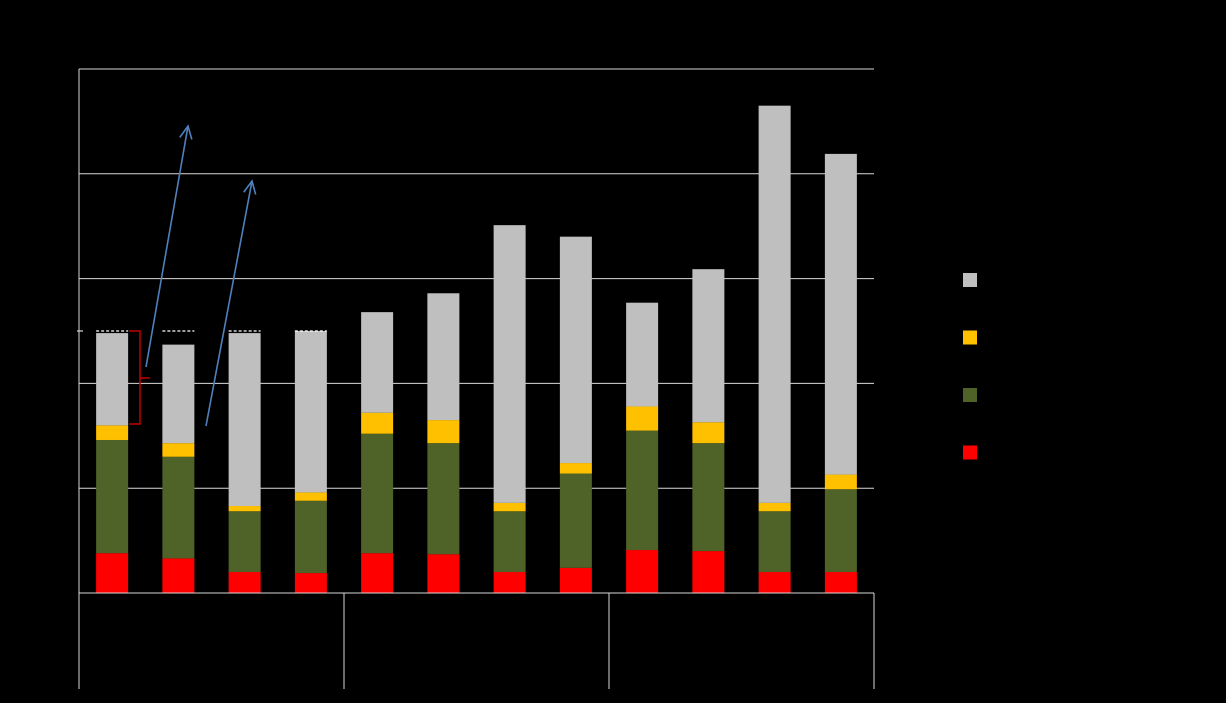 The height and width of the screenshot is (703, 1226). What do you see at coordinates (139, 377) in the screenshot?
I see `annotation-brace` at bounding box center [139, 377].